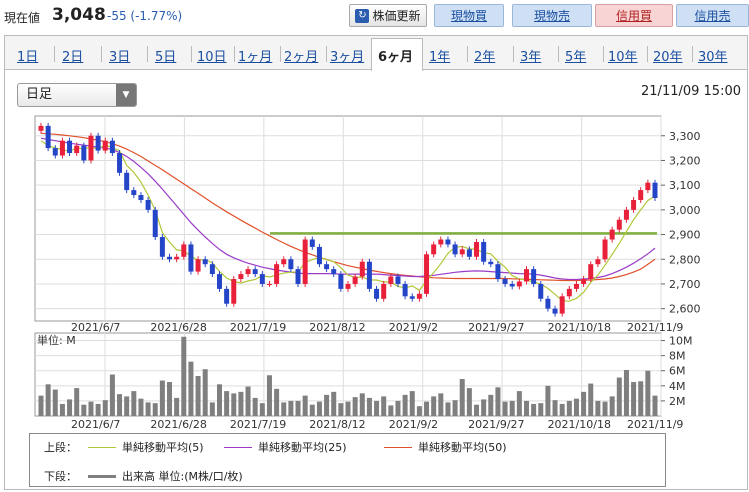 The image size is (749, 492). I want to click on tab-6m: 6ヶ月, so click(396, 57).